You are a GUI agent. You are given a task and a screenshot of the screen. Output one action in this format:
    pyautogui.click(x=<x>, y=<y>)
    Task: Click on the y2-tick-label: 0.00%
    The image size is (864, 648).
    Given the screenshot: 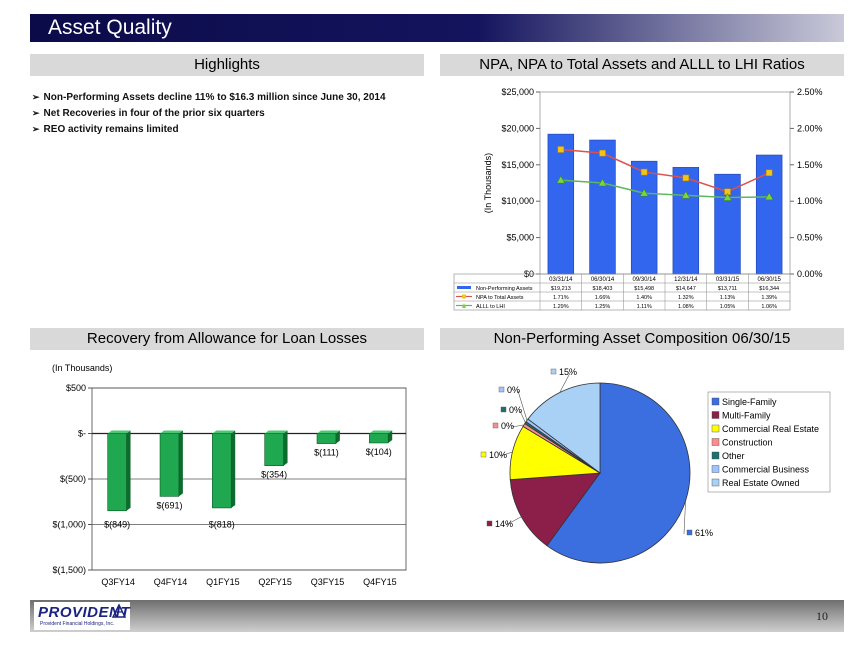 What is the action you would take?
    pyautogui.click(x=810, y=274)
    